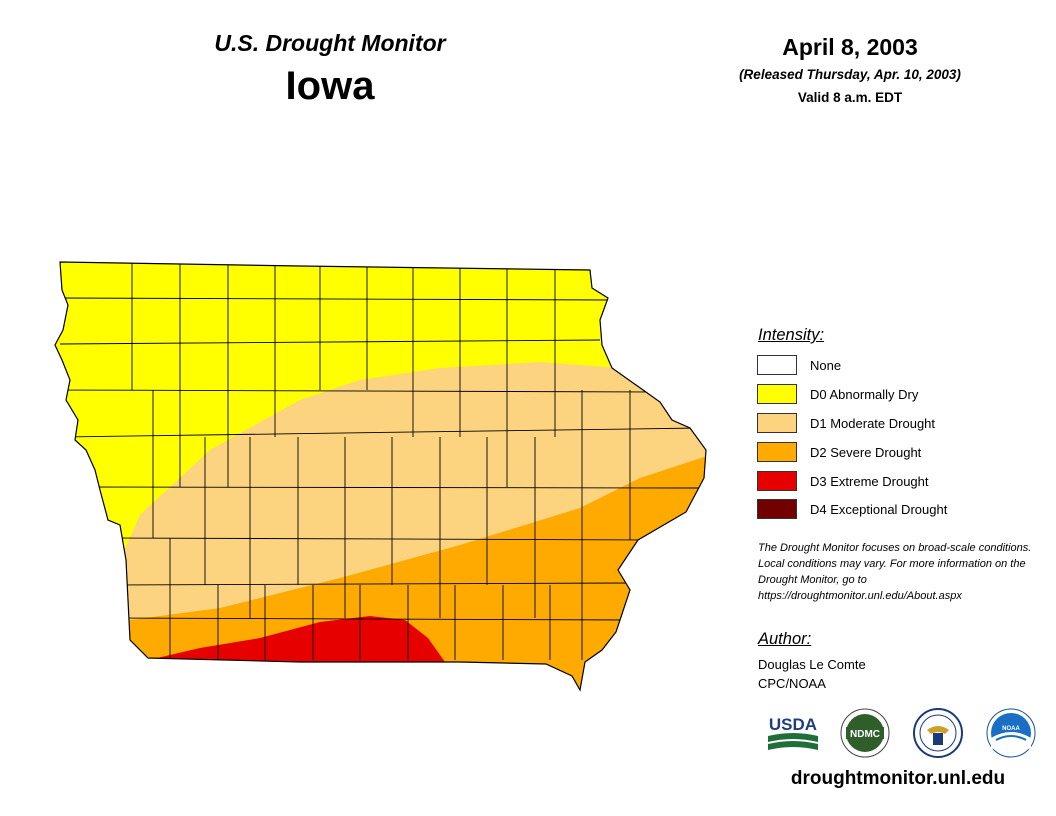 This screenshot has height=816, width=1056. What do you see at coordinates (330, 43) in the screenshot?
I see `product-title: U.S. Drought Monitor` at bounding box center [330, 43].